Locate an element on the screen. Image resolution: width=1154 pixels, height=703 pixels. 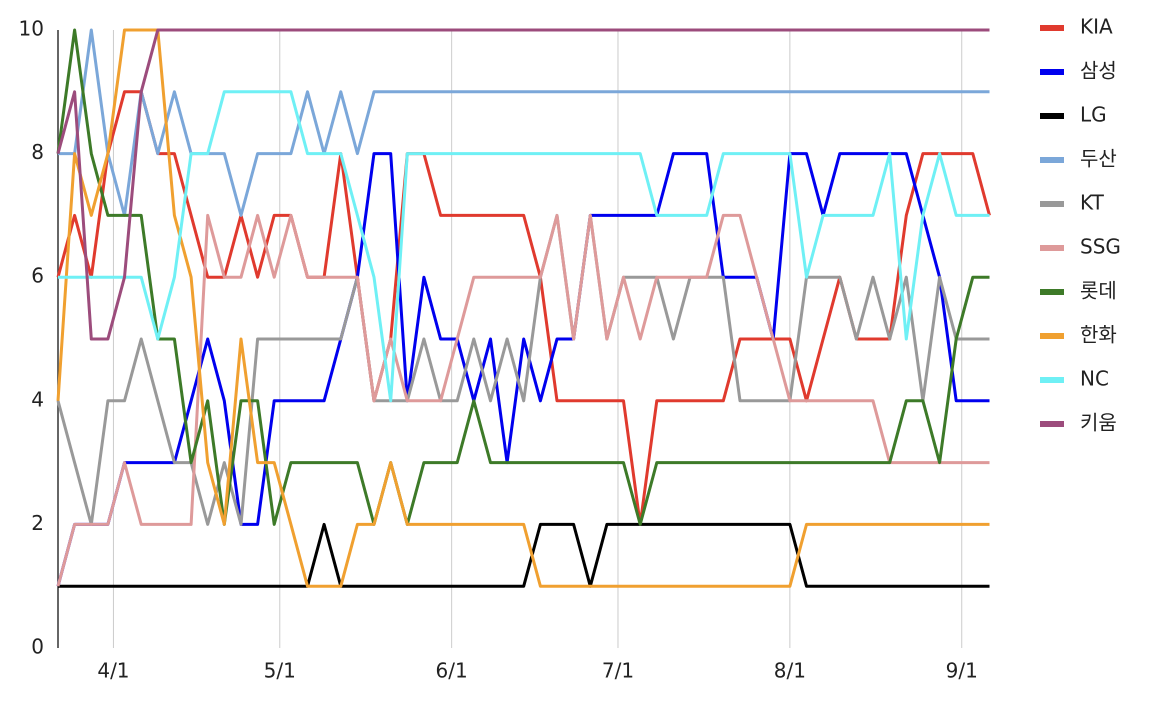
x-tick-label: 8/1 is located at coordinates (790, 671).